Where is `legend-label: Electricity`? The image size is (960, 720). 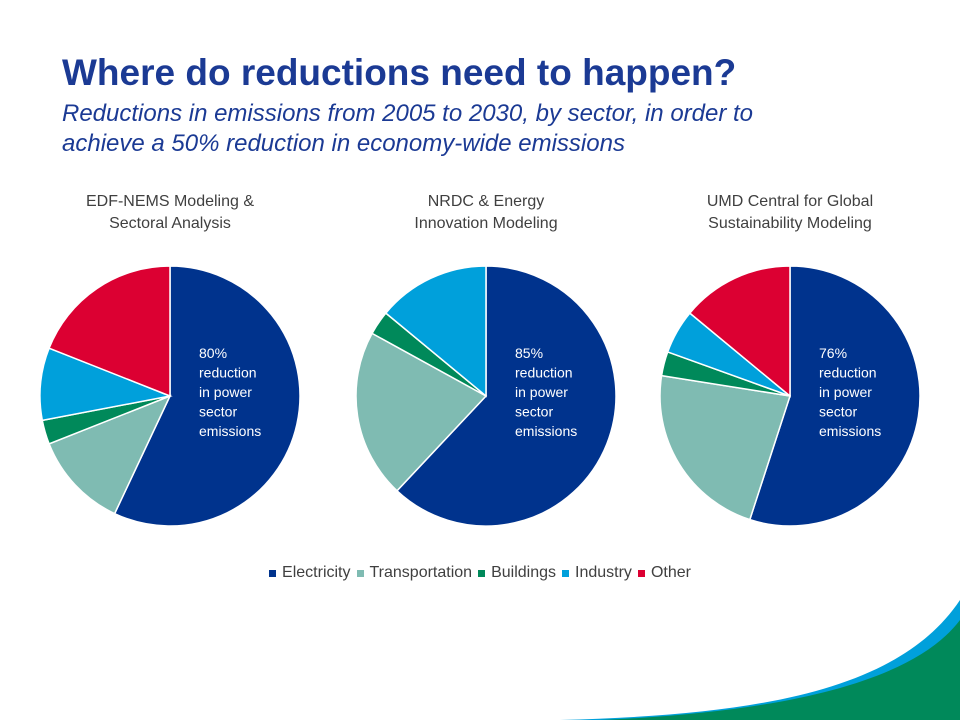 legend-label: Electricity is located at coordinates (316, 572).